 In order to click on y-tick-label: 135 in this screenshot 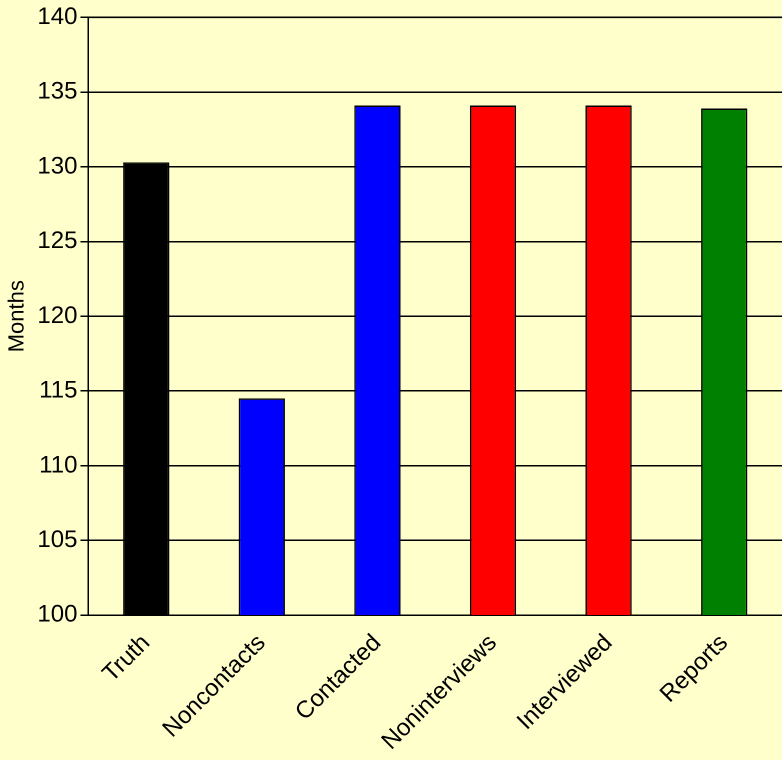, I will do `click(57, 91)`.